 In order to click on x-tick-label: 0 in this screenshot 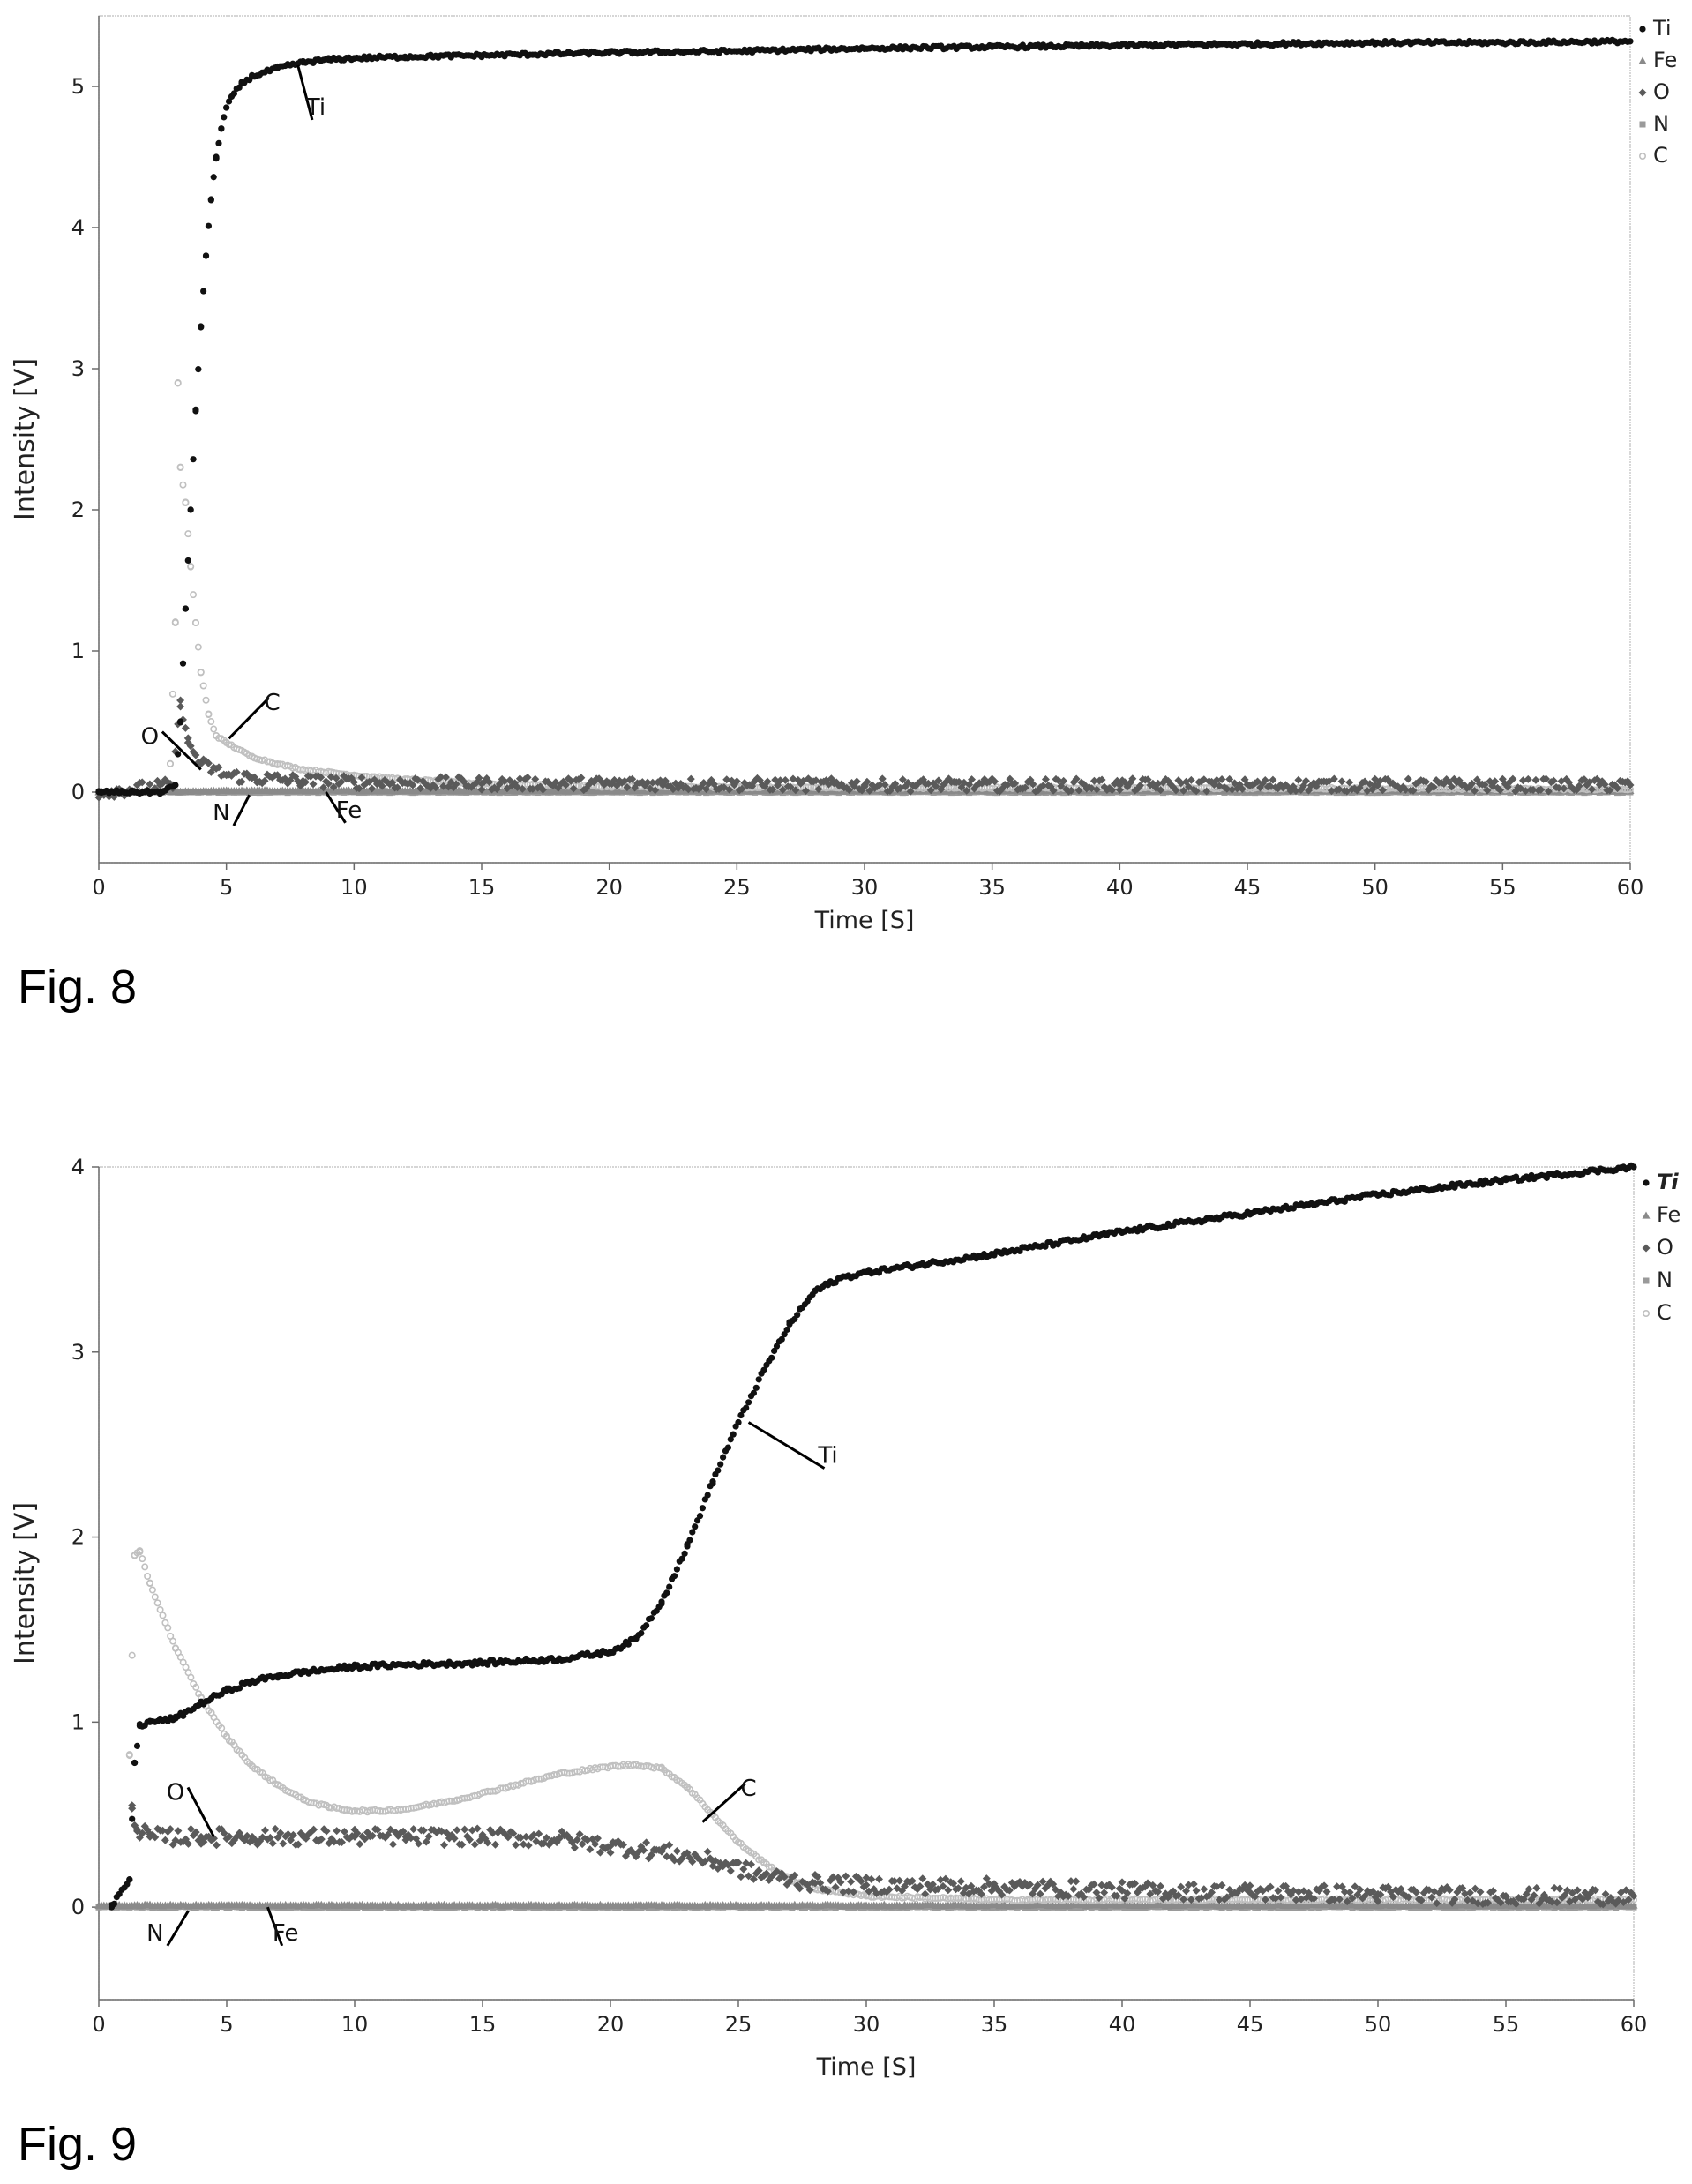, I will do `click(98, 887)`.